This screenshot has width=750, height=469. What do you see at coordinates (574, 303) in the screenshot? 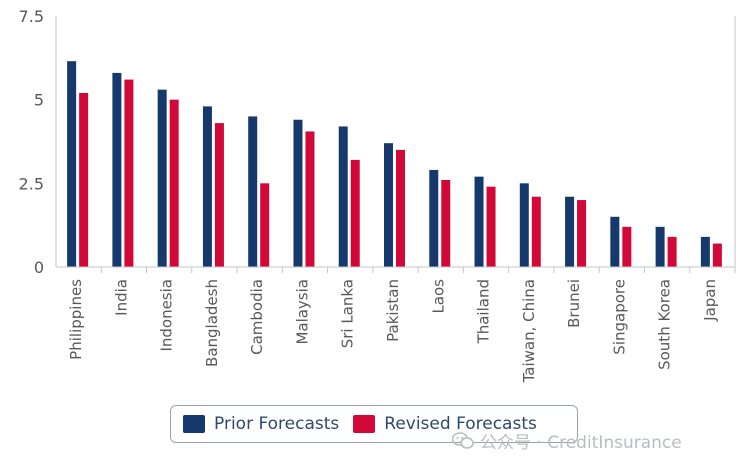
I see `x-tick-label: Brunei` at bounding box center [574, 303].